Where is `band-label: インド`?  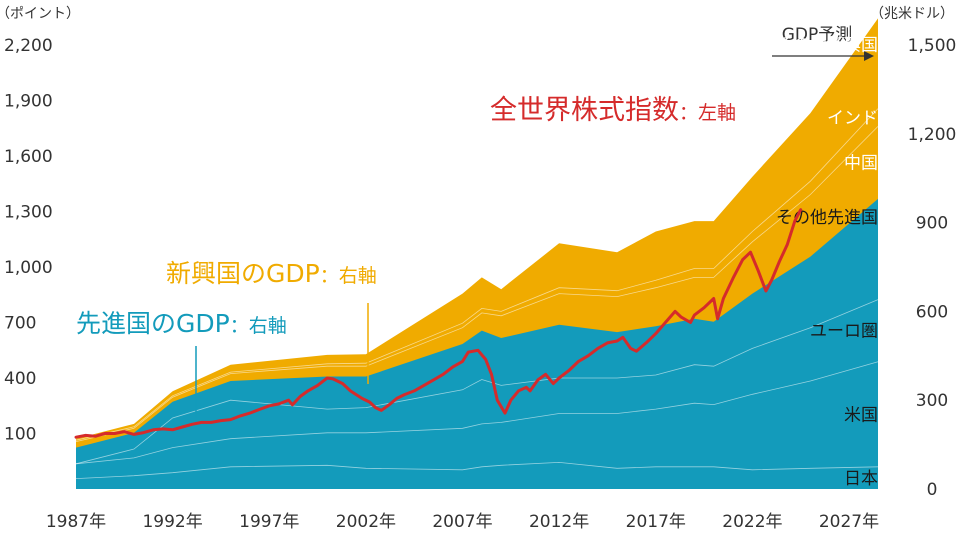 band-label: インド is located at coordinates (852, 119).